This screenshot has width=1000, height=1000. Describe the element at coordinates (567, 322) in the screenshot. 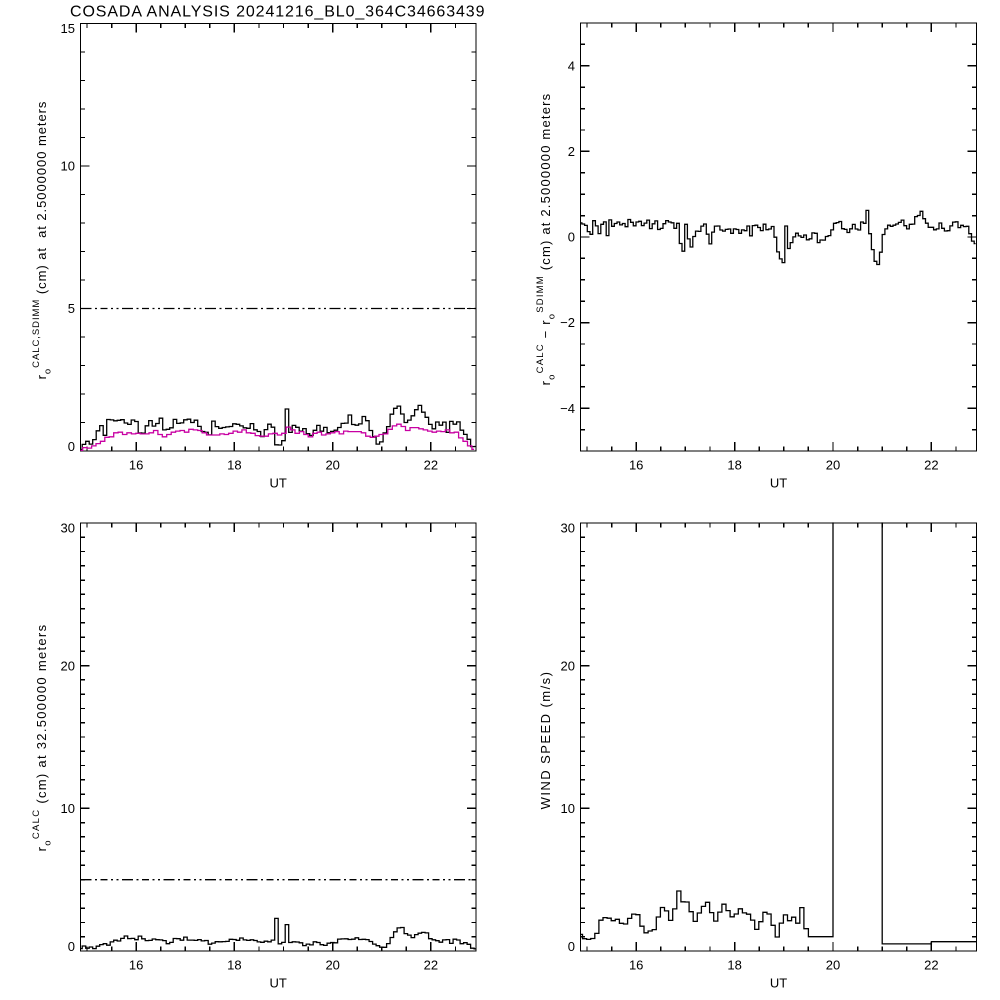

I see `svg-text: −2` at that location.